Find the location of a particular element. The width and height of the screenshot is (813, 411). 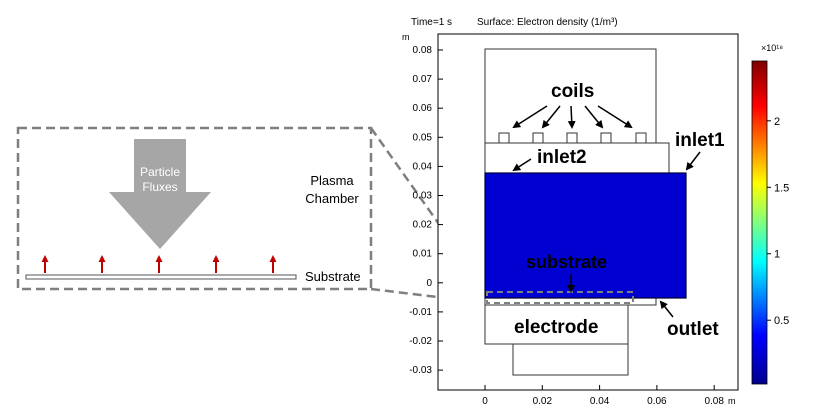

zoom-connector-top is located at coordinates (429, 210).